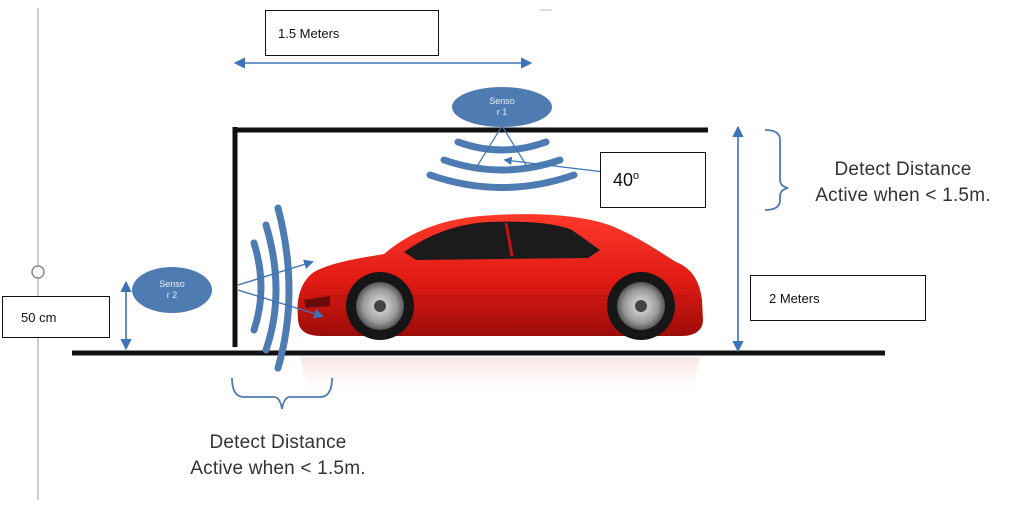 The width and height of the screenshot is (1032, 507). Describe the element at coordinates (502, 101) in the screenshot. I see `sensor-1-label-line1: Senso` at that location.